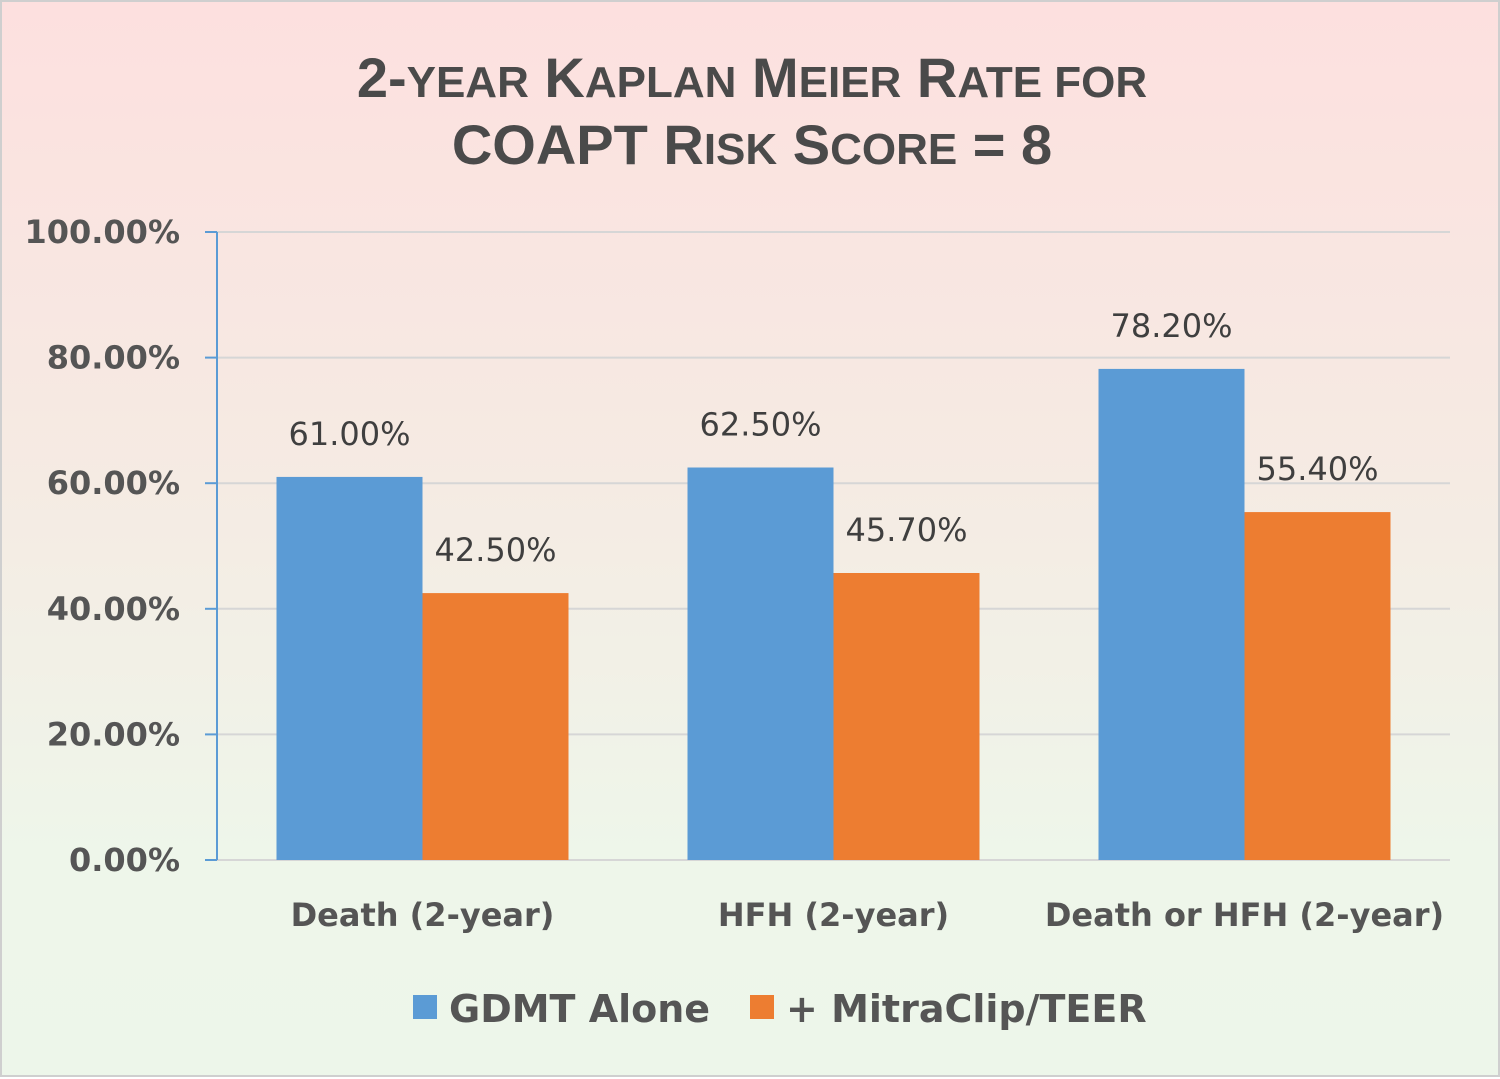 The height and width of the screenshot is (1079, 1500). What do you see at coordinates (1052, 82) in the screenshot?
I see `chart-title-line-1-run-8: ATE FOR` at bounding box center [1052, 82].